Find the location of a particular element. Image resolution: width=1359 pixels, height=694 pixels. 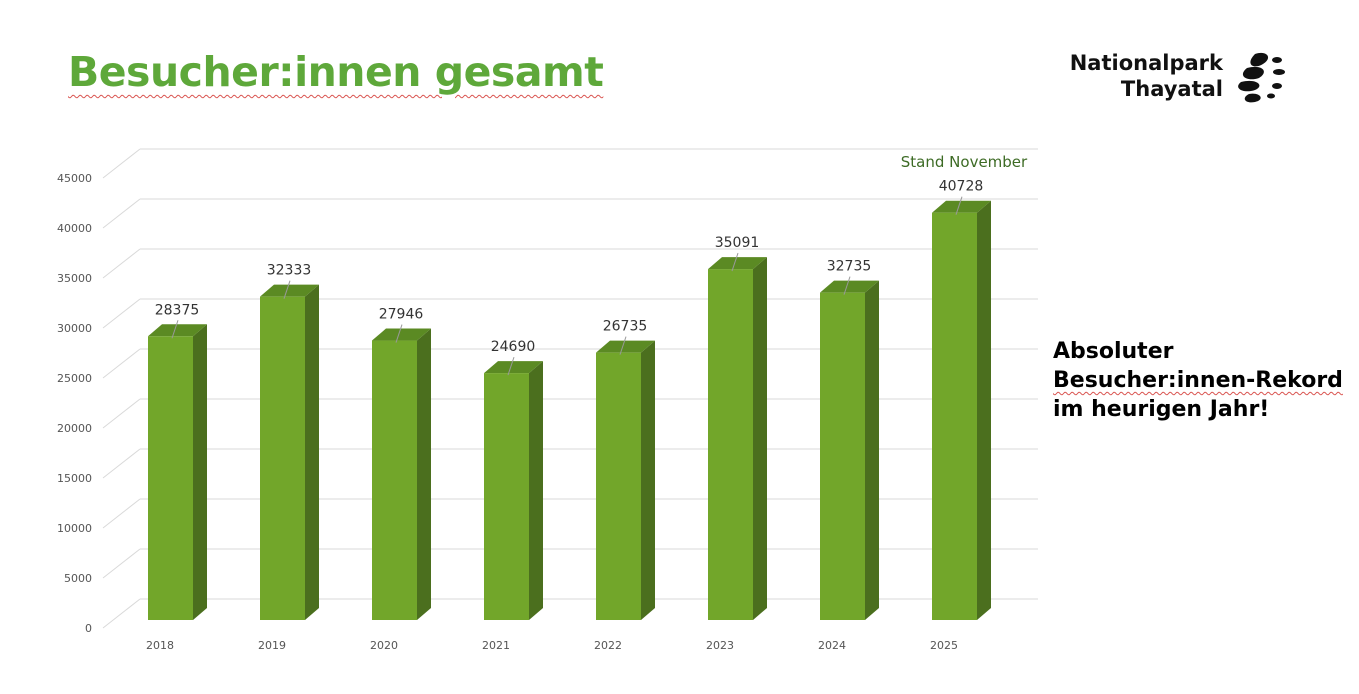

data-label: 27946 is located at coordinates (401, 315).